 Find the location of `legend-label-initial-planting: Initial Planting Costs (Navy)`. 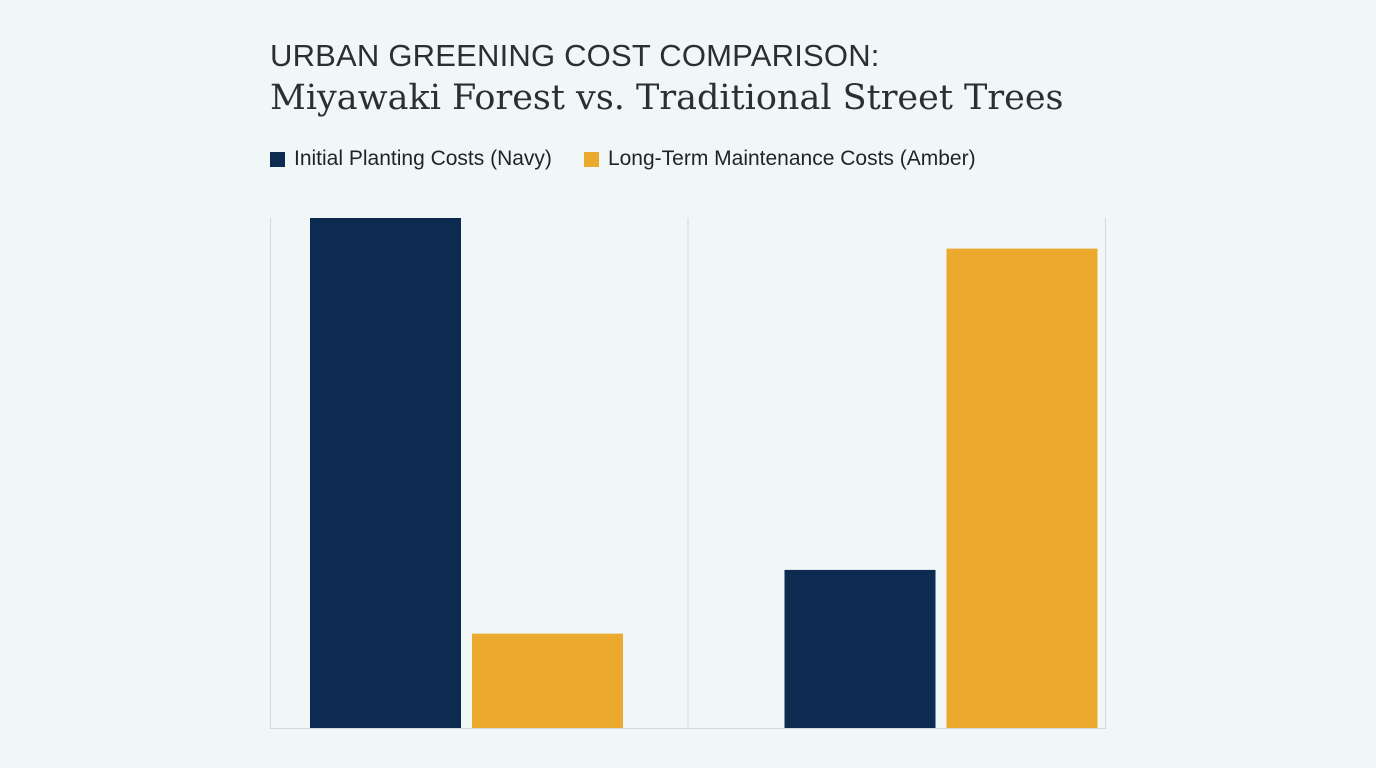

legend-label-initial-planting: Initial Planting Costs (Navy) is located at coordinates (423, 158).